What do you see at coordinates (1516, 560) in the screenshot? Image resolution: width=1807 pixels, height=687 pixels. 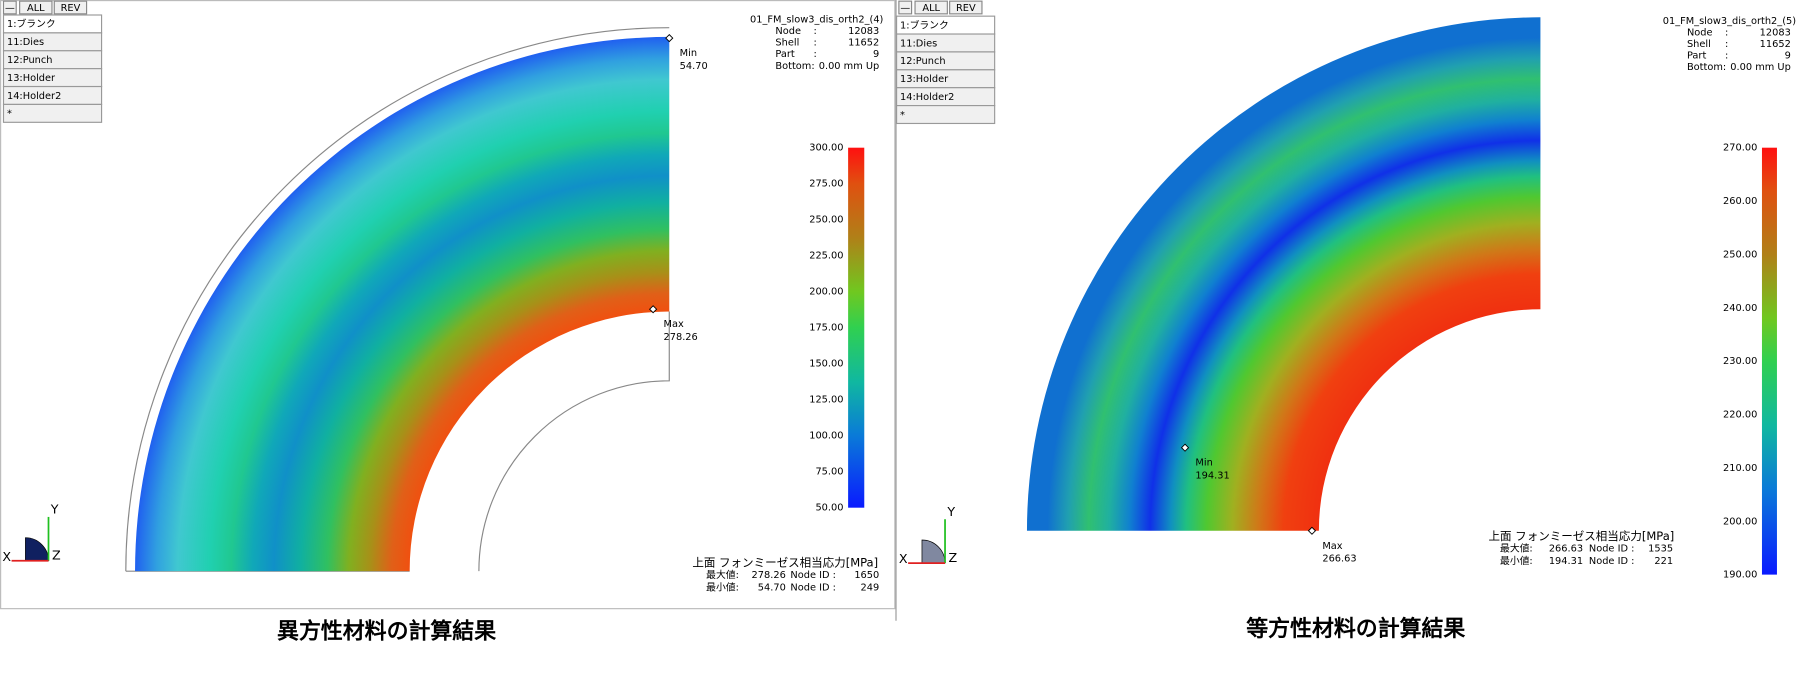 I see `stat-label: 最小値:` at bounding box center [1516, 560].